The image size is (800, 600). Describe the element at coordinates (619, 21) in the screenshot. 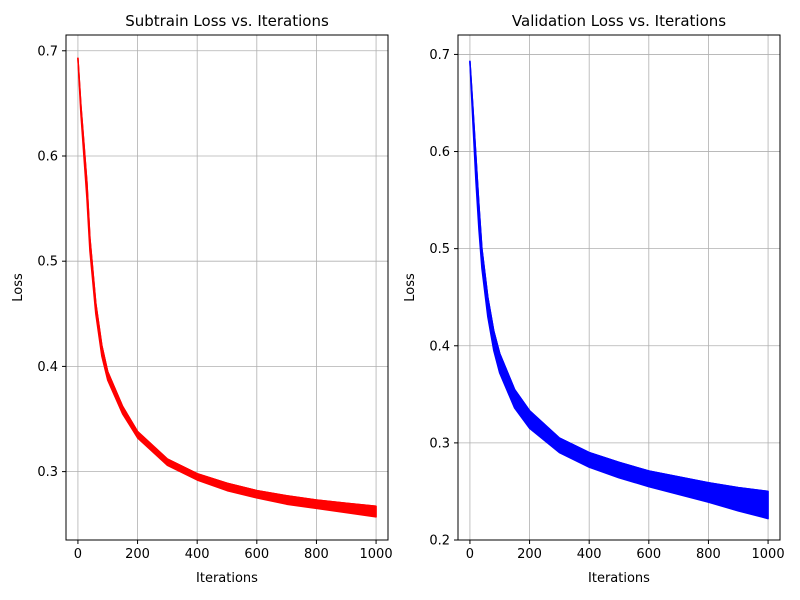

I see `chart-title: Validation Loss vs. Iterations` at that location.